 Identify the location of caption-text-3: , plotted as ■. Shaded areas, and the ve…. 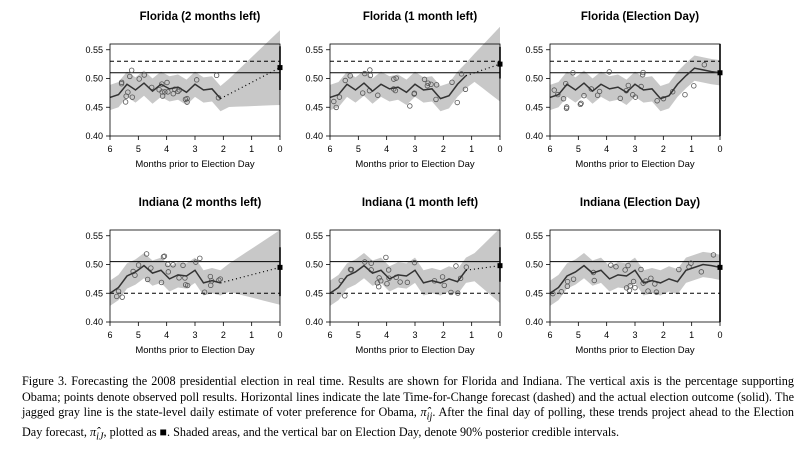
(361, 431).